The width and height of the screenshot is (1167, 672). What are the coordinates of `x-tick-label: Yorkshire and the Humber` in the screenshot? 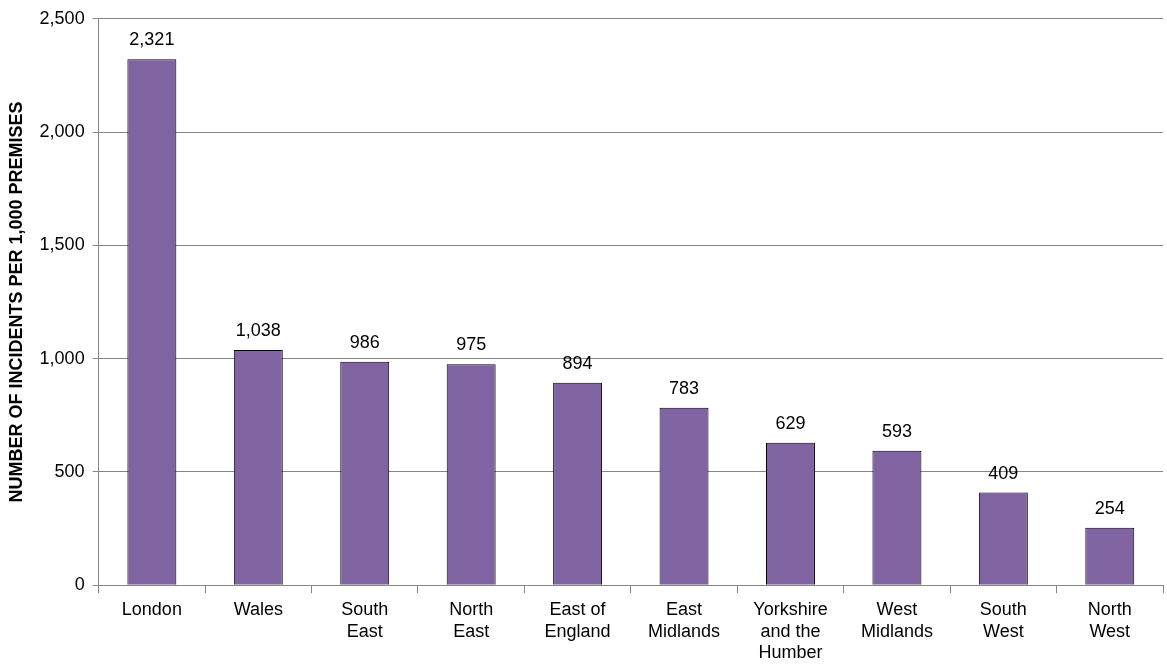 It's located at (790, 630).